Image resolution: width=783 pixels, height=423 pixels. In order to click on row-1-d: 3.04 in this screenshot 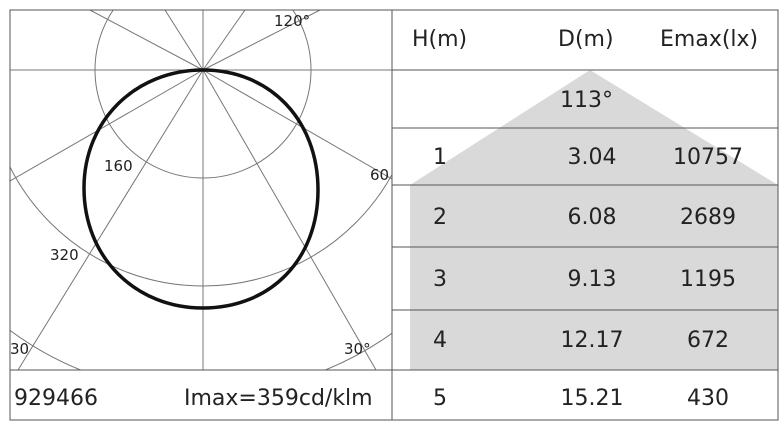, I will do `click(592, 157)`.